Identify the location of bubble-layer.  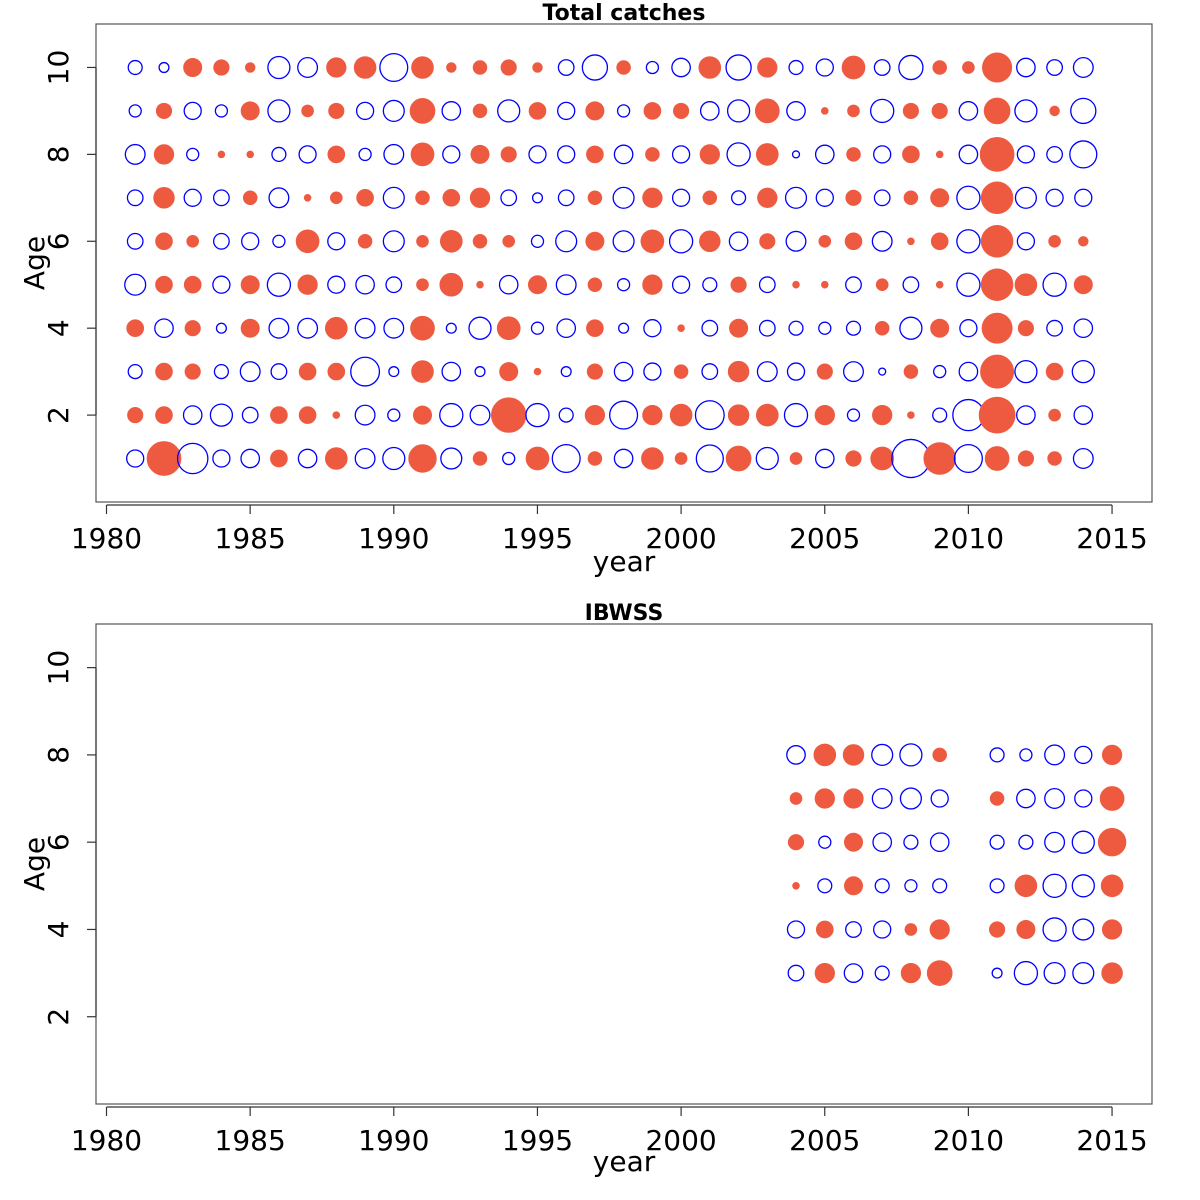
(956, 864).